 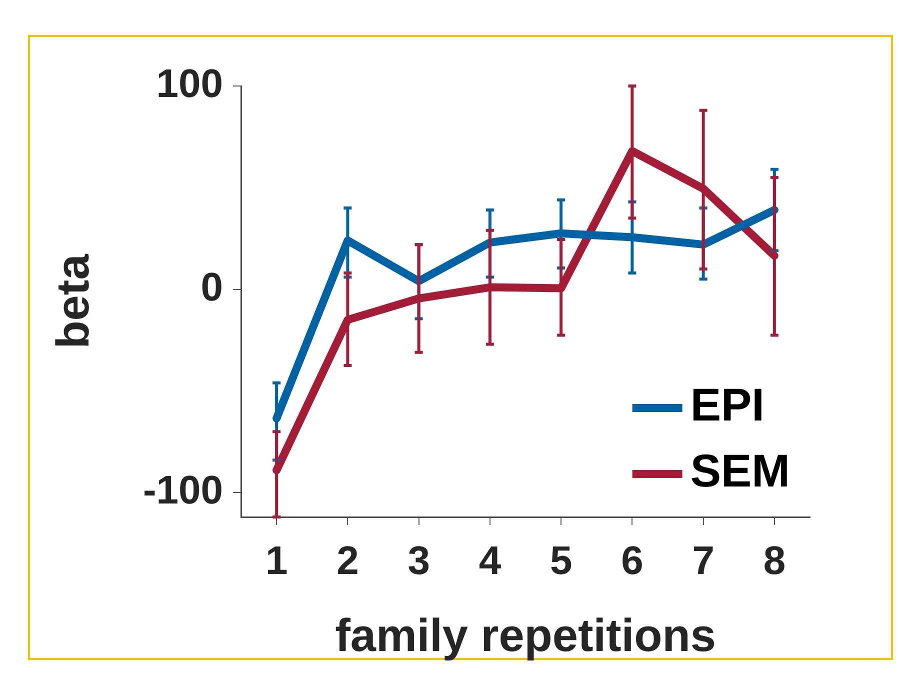 I want to click on x-tick-label: 4, so click(x=490, y=561).